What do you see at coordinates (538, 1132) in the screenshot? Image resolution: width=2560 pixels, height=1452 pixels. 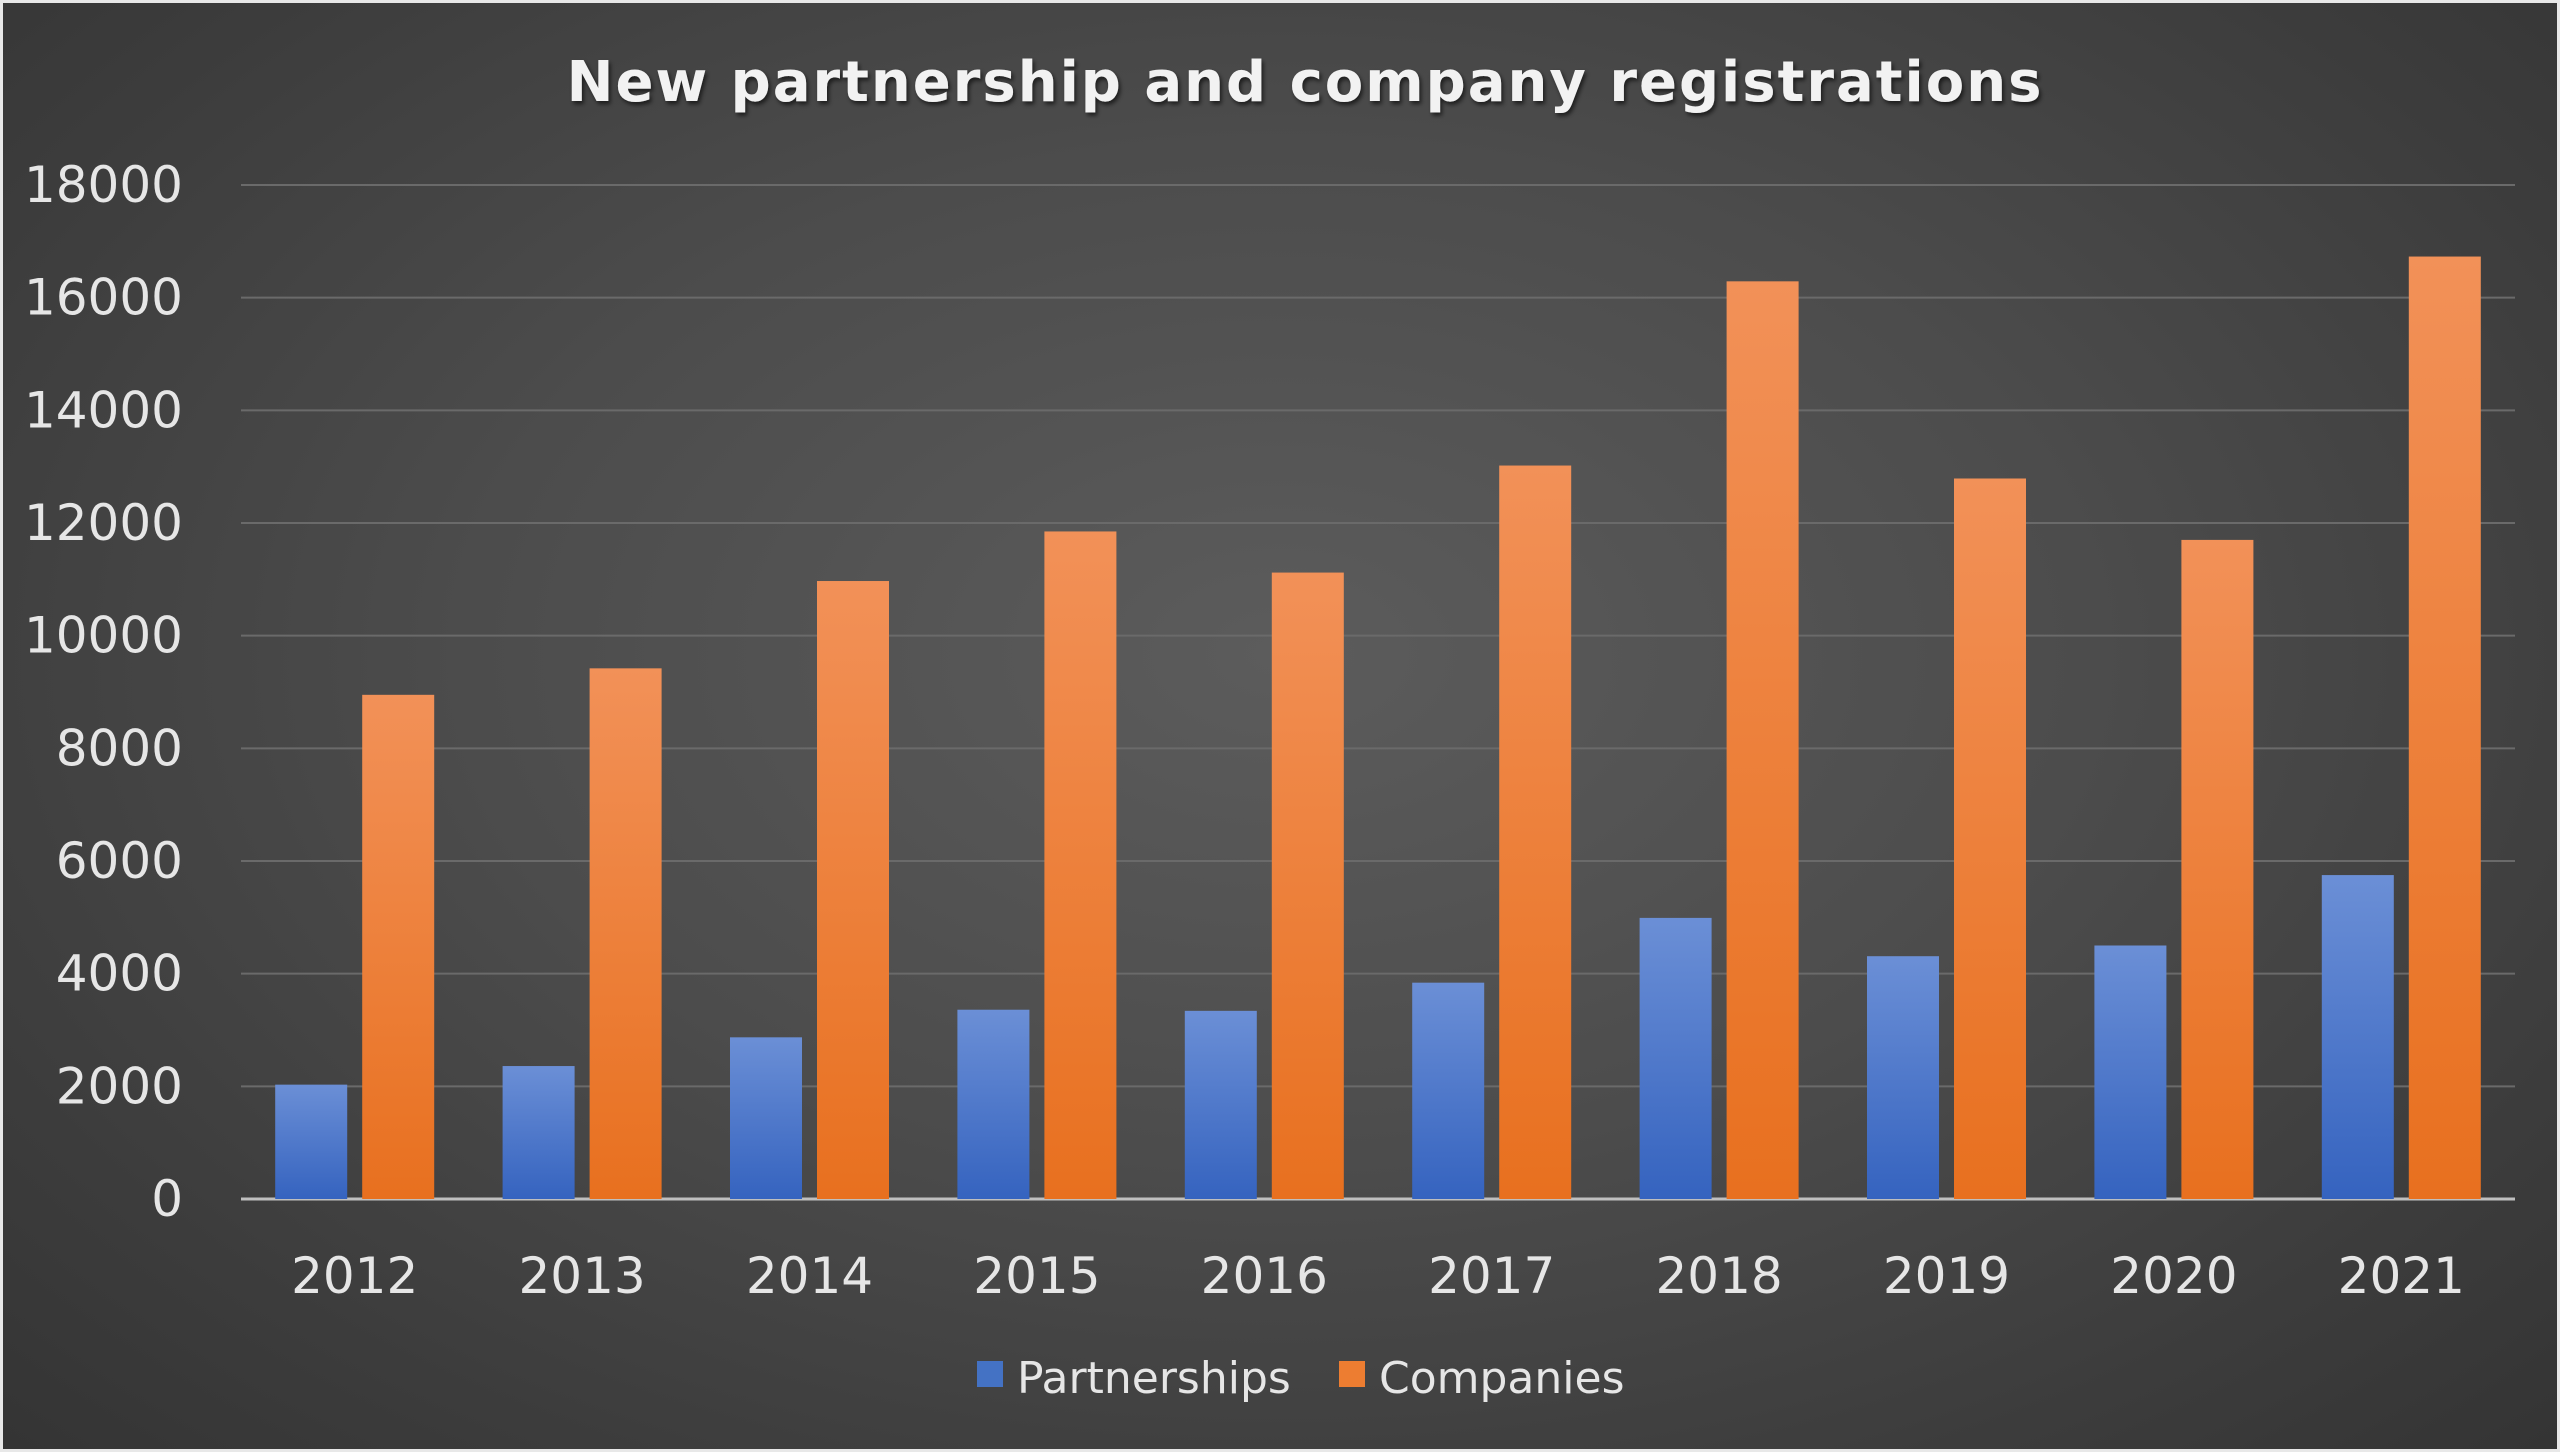 I see `bar-partnerships-2013` at bounding box center [538, 1132].